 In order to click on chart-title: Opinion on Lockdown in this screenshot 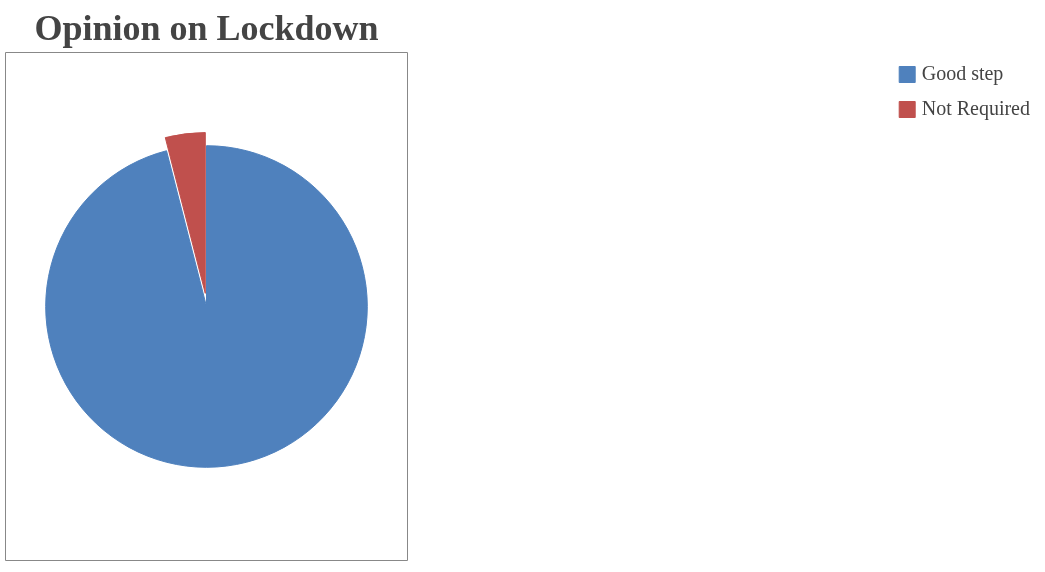, I will do `click(206, 27)`.